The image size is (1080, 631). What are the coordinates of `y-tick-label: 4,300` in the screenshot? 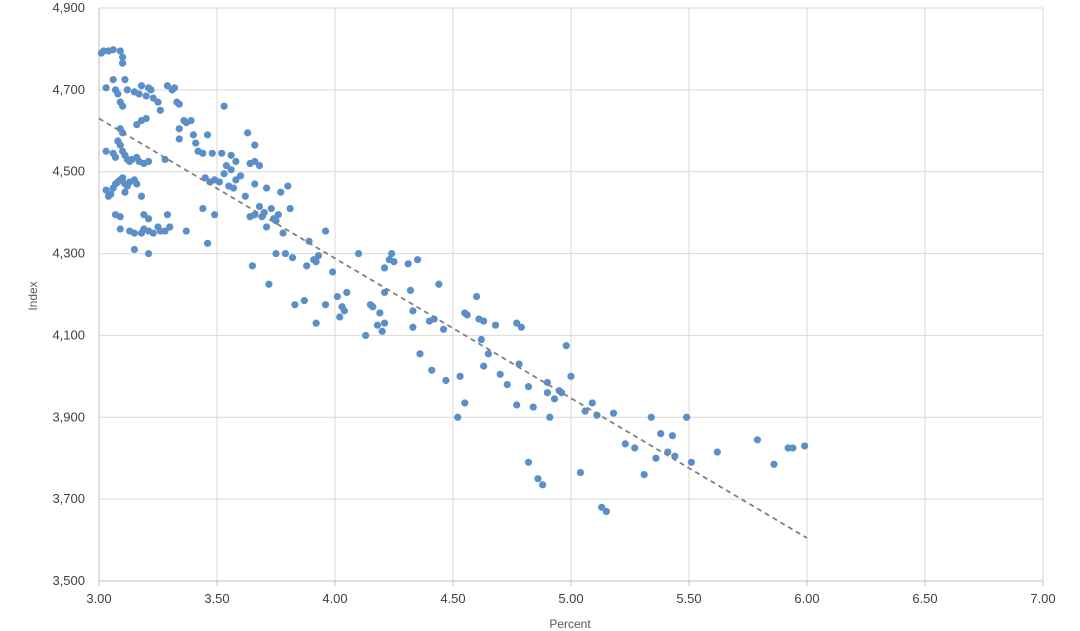 It's located at (68, 253).